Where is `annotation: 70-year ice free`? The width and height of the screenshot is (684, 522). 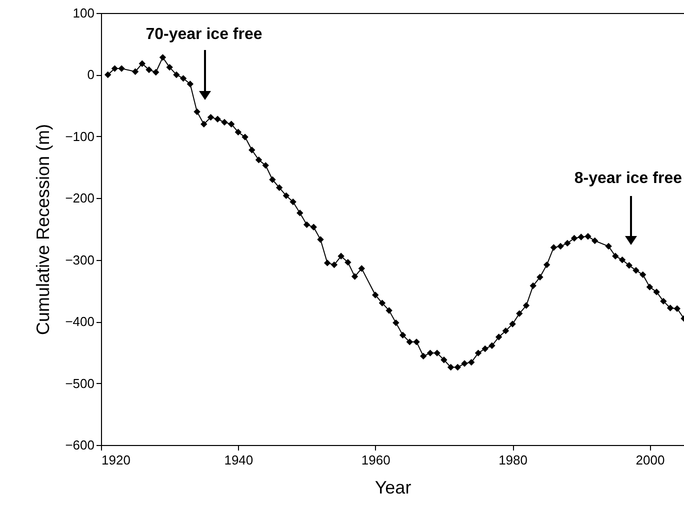
annotation: 70-year ice free is located at coordinates (204, 35).